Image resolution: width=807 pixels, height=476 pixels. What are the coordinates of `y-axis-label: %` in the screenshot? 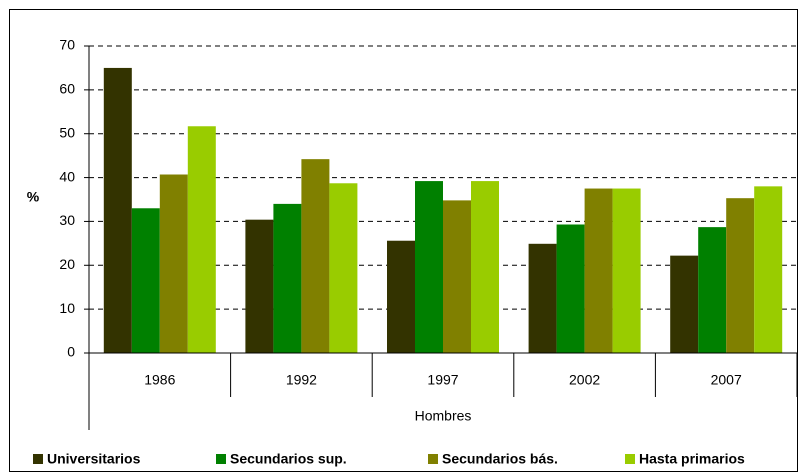 It's located at (33, 197).